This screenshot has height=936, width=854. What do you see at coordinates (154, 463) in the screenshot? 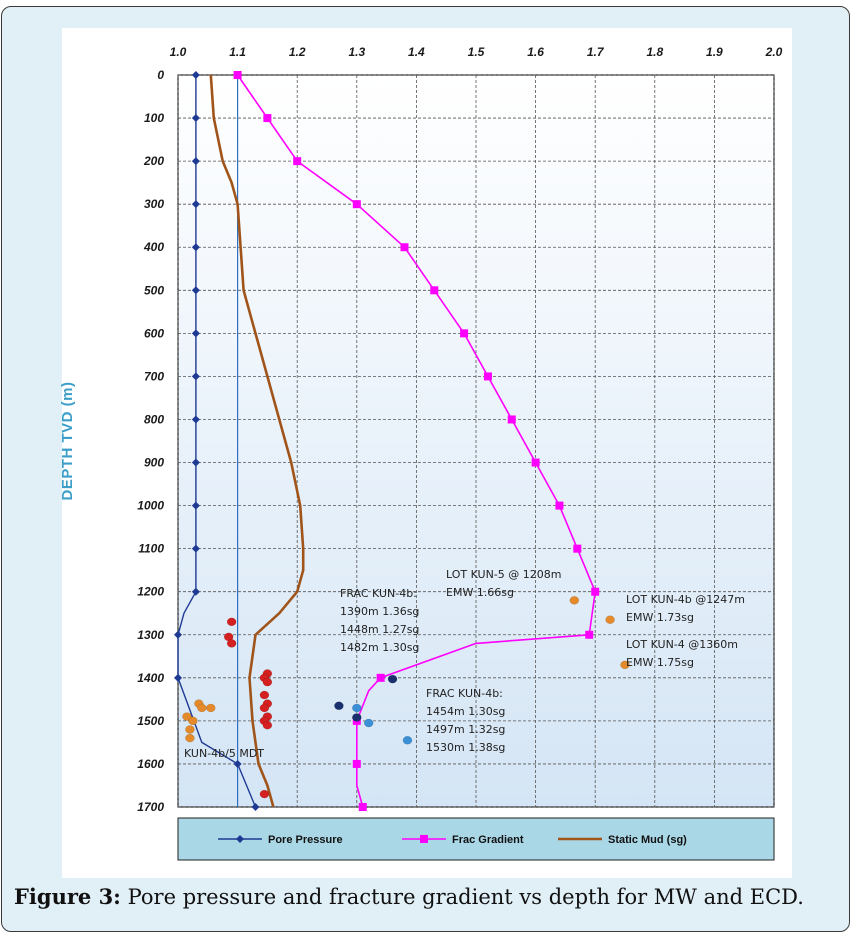
I see `y-tick-label: 900` at bounding box center [154, 463].